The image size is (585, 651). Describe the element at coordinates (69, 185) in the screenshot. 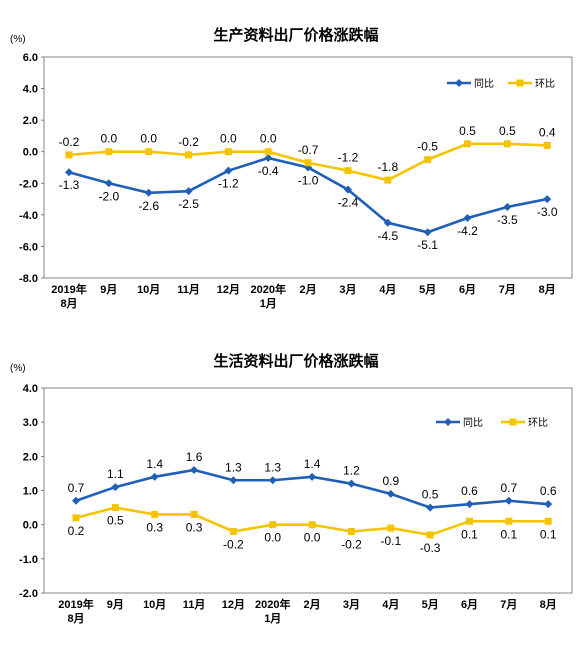

I see `data-label: -1.3` at that location.